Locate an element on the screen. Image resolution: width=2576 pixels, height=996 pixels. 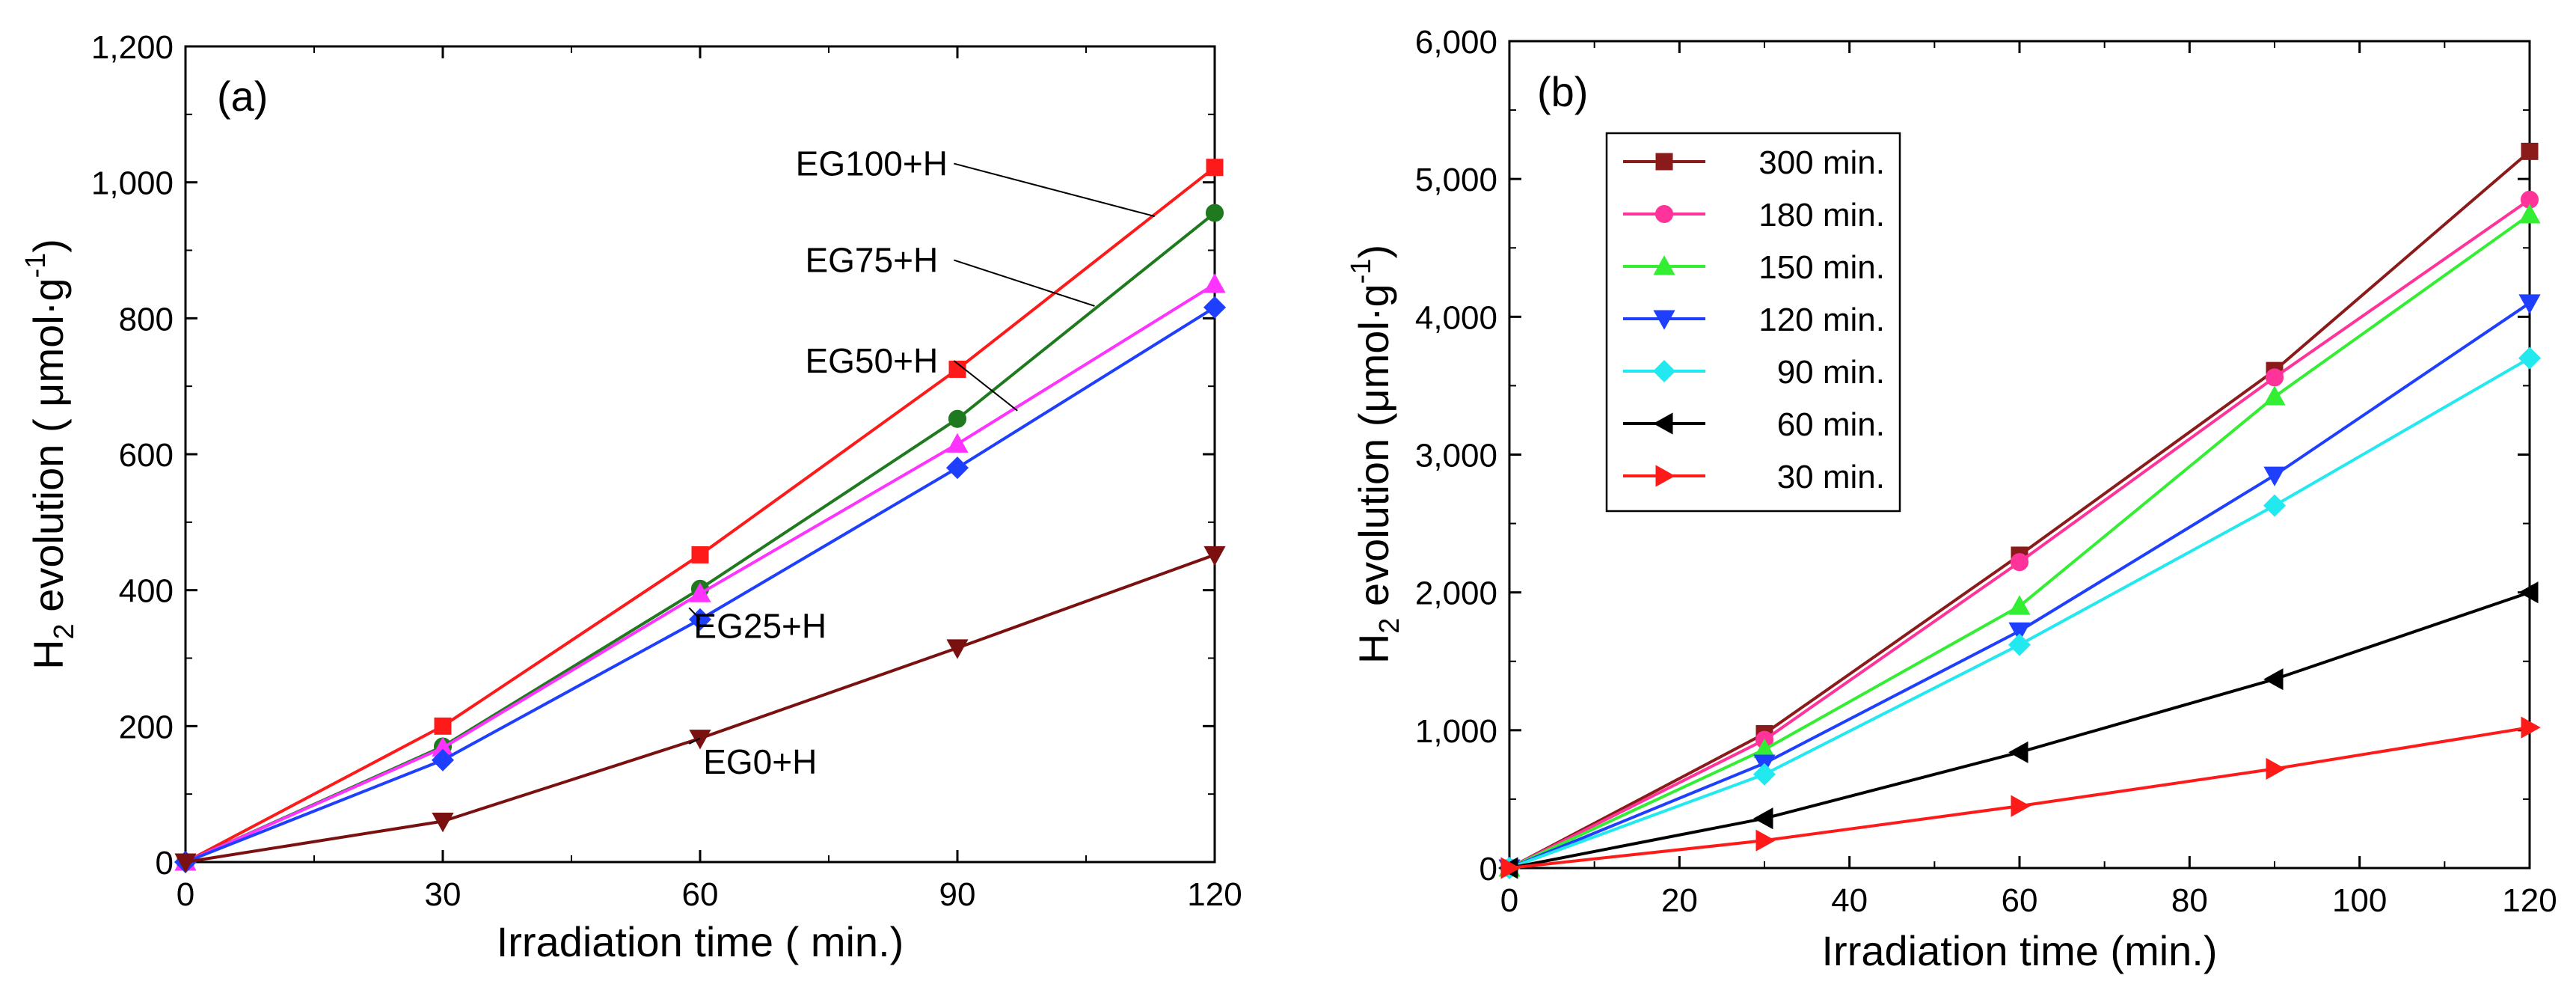
legend-item: 90 min. is located at coordinates (1754, 372).